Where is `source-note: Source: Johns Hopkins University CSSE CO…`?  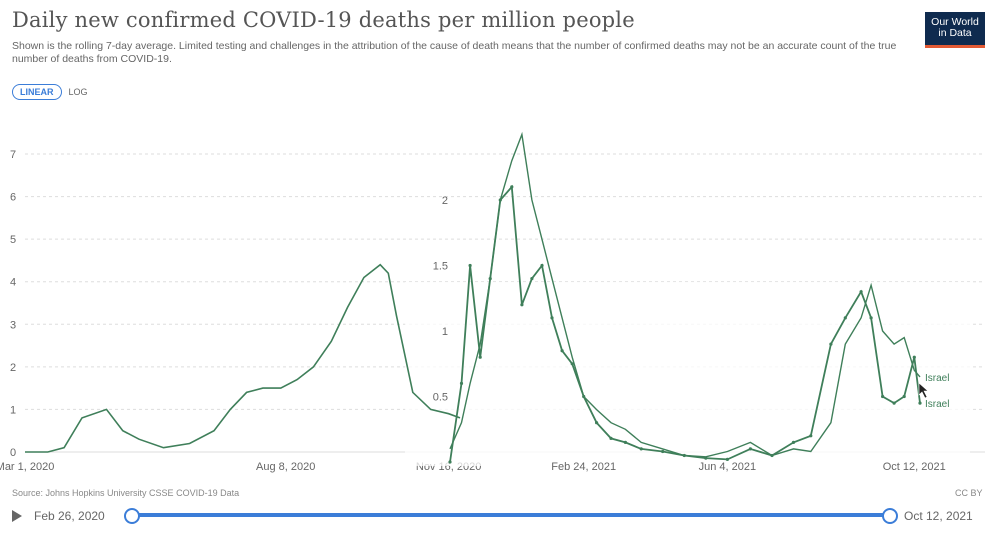 source-note: Source: Johns Hopkins University CSSE CO… is located at coordinates (126, 493).